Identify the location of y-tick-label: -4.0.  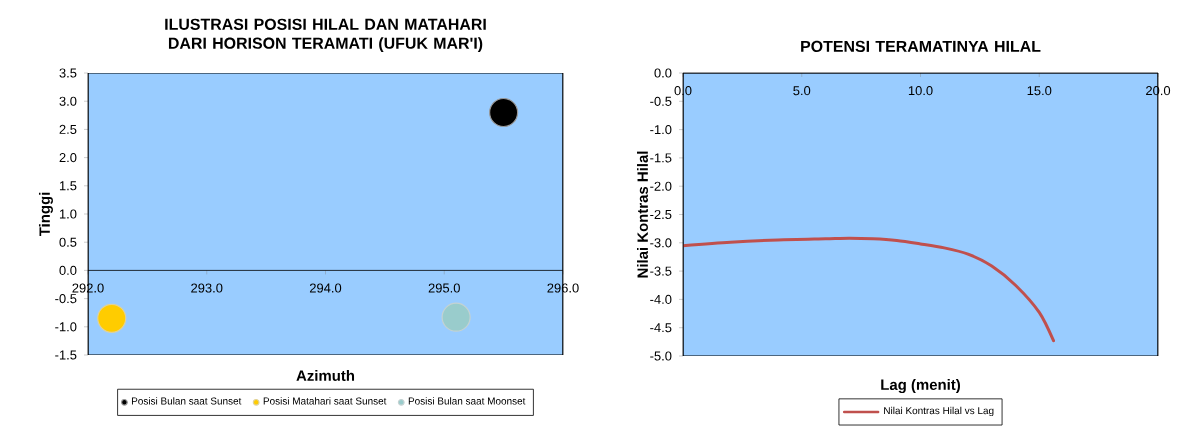
(661, 299).